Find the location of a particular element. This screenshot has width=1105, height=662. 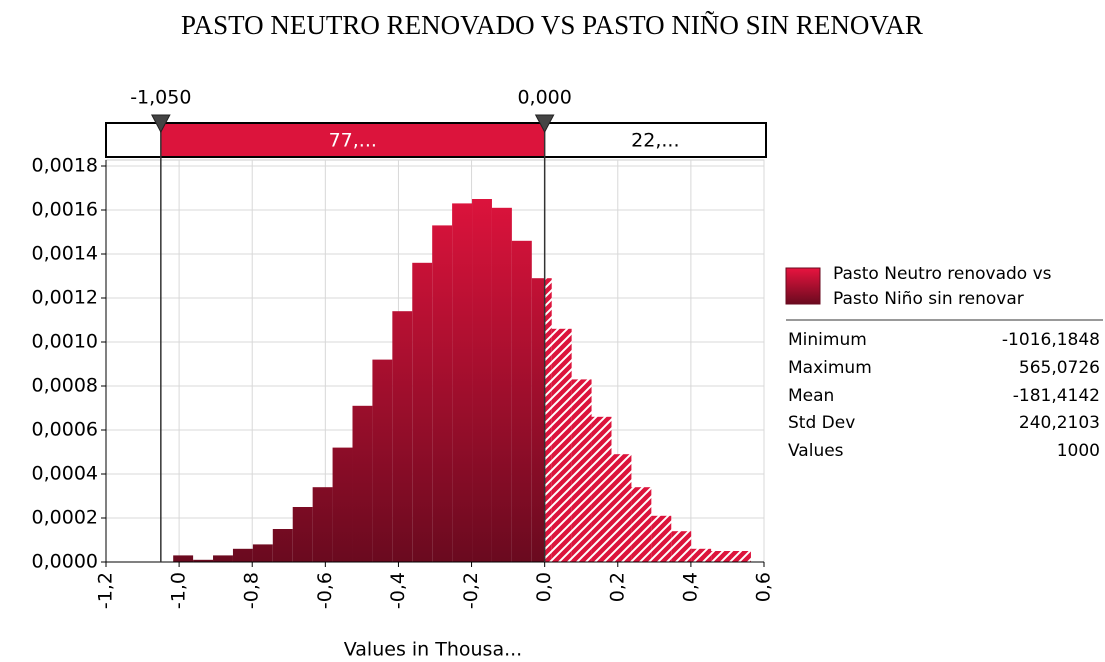

x-tick-label: -0,8 is located at coordinates (252, 590).